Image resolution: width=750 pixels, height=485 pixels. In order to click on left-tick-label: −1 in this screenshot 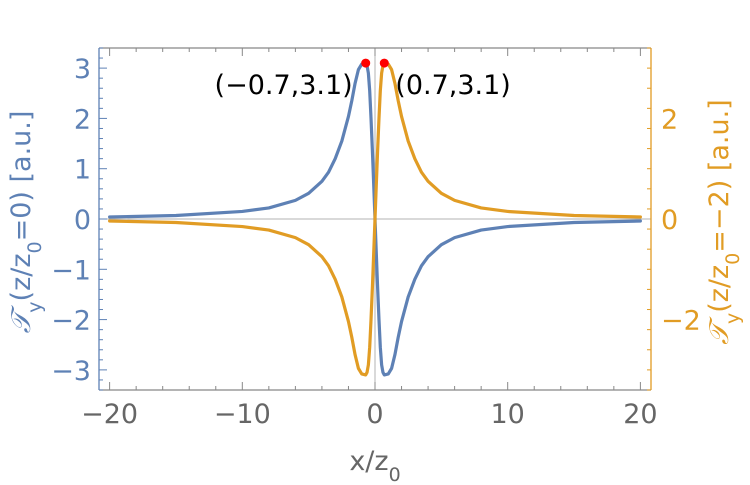, I will do `click(71, 270)`.